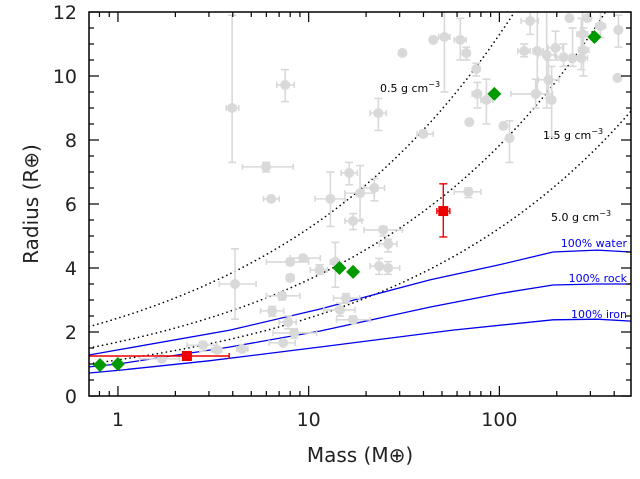 Image resolution: width=640 pixels, height=479 pixels. What do you see at coordinates (581, 216) in the screenshot?
I see `density-label-2: 5.0 g cm−3` at bounding box center [581, 216].